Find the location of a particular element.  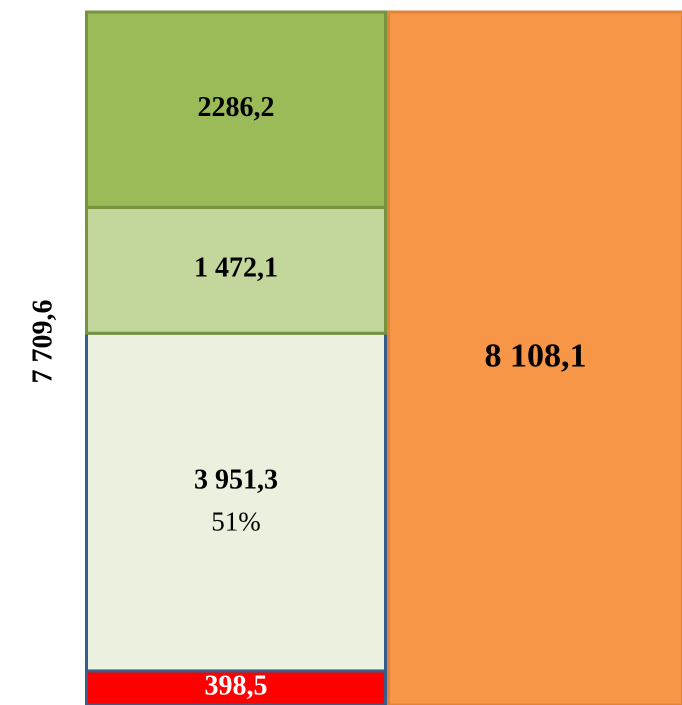

total-label: 7 709,6 is located at coordinates (42, 341).